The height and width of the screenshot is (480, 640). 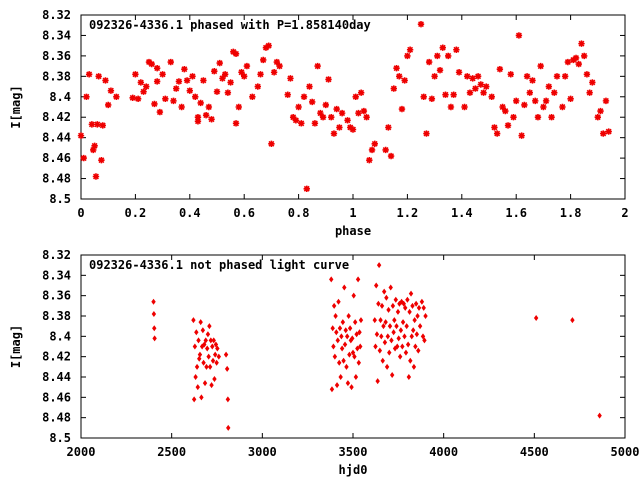 I want to click on y-tick-label: 8.38, so click(x=56, y=76).